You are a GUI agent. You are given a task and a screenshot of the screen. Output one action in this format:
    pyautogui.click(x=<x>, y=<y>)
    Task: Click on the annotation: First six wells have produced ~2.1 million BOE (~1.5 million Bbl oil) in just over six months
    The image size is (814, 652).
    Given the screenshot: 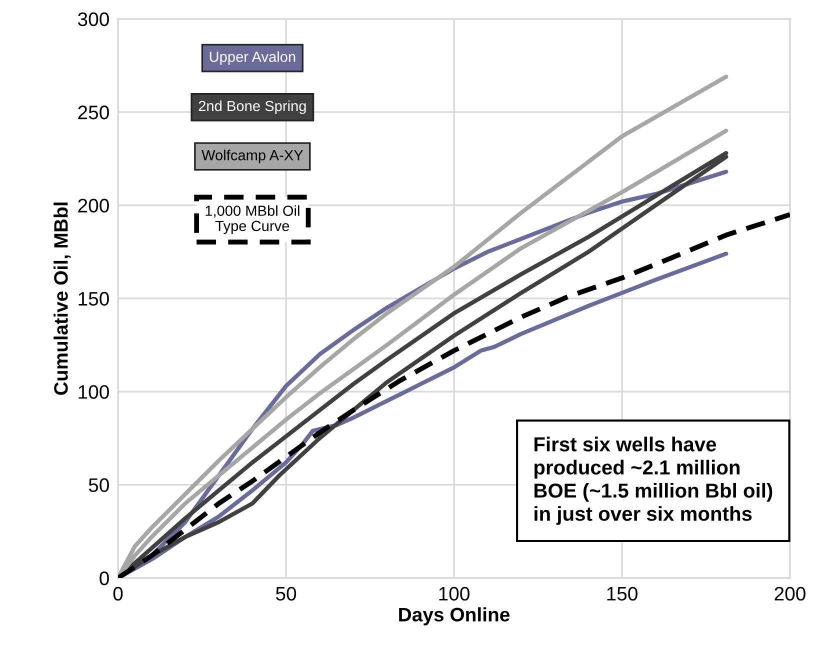 What is the action you would take?
    pyautogui.click(x=653, y=480)
    